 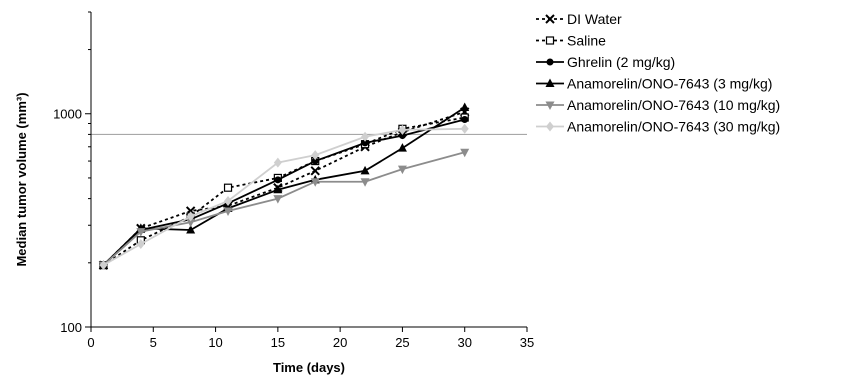 I want to click on series-line, so click(x=283, y=208).